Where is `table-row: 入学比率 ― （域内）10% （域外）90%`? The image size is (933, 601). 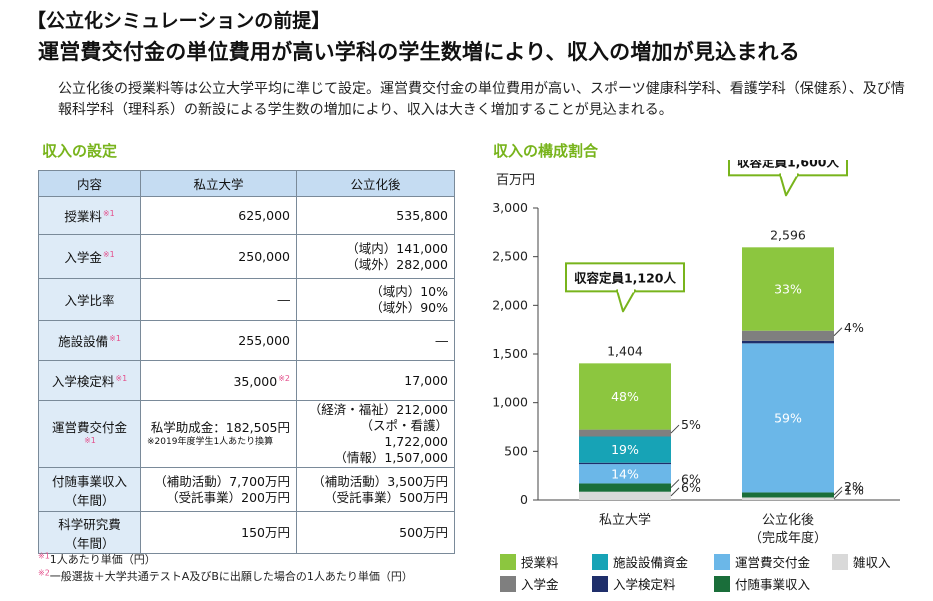 table-row: 入学比率 ― （域内）10% （域外）90% is located at coordinates (246, 299).